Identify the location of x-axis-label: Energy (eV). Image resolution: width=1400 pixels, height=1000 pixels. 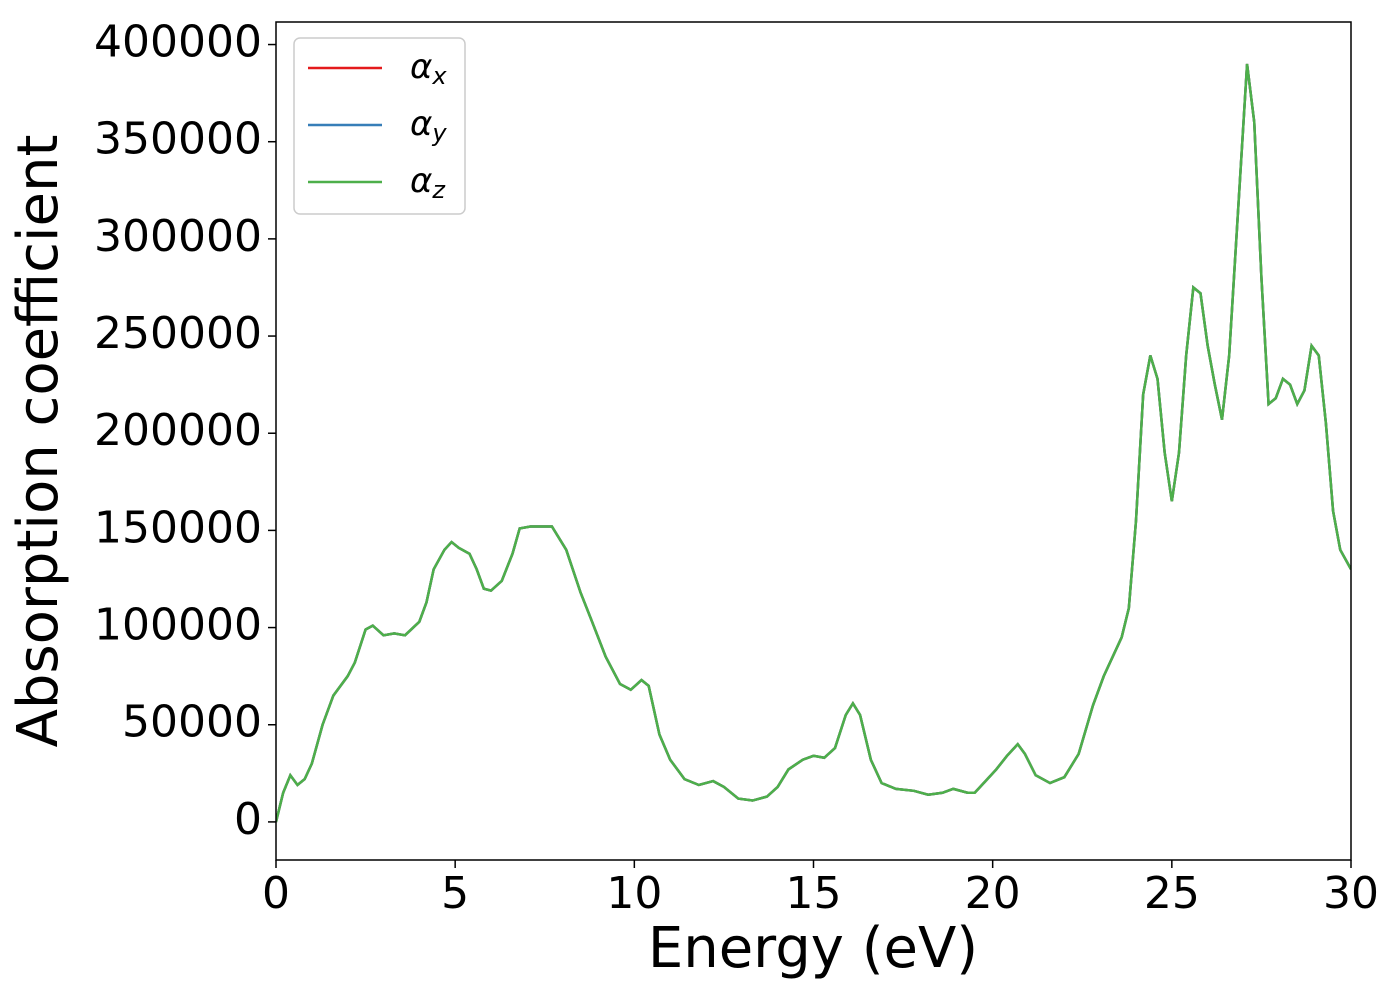
(813, 948).